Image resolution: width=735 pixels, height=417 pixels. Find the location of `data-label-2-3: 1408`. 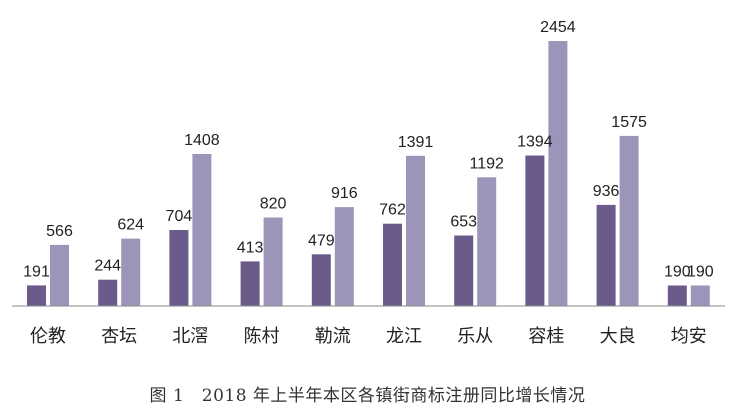

data-label-2-3: 1408 is located at coordinates (202, 140).